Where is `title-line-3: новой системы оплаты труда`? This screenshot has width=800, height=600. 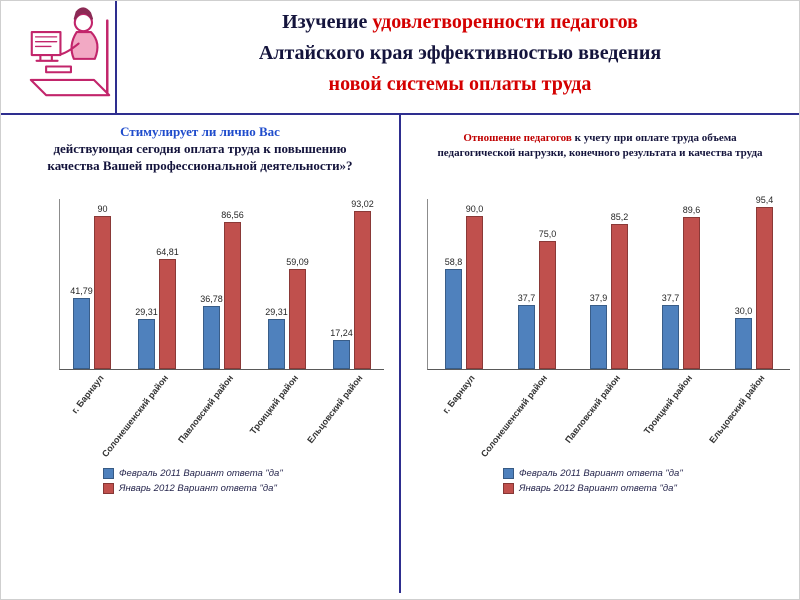
title-line-3: новой системы оплаты труда is located at coordinates (460, 84).